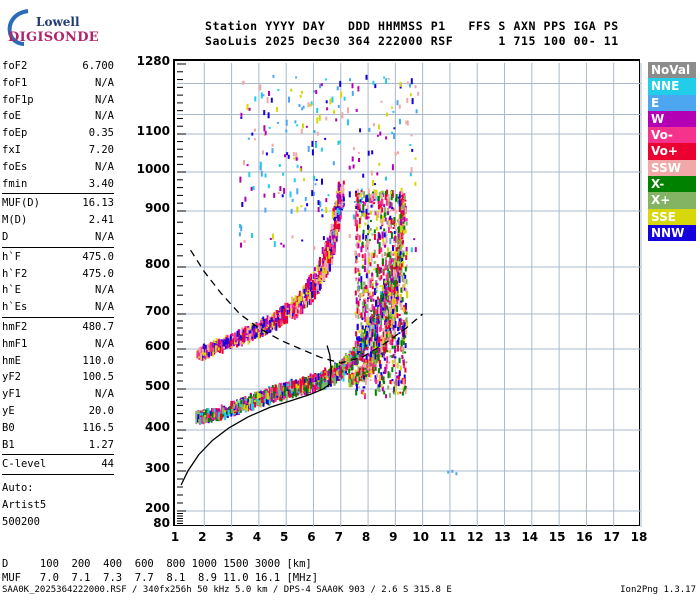 The height and width of the screenshot is (600, 700). I want to click on param-row: h`Es N/A, so click(58, 307).